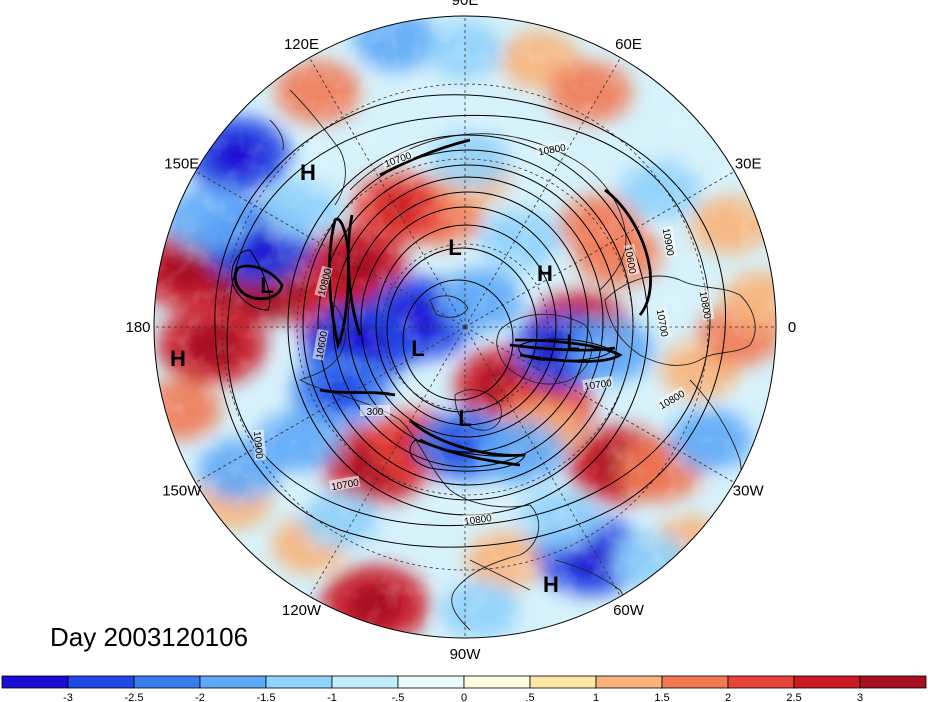 This screenshot has width=928, height=702. What do you see at coordinates (134, 697) in the screenshot?
I see `colorbar-tick-label: -2.5` at bounding box center [134, 697].